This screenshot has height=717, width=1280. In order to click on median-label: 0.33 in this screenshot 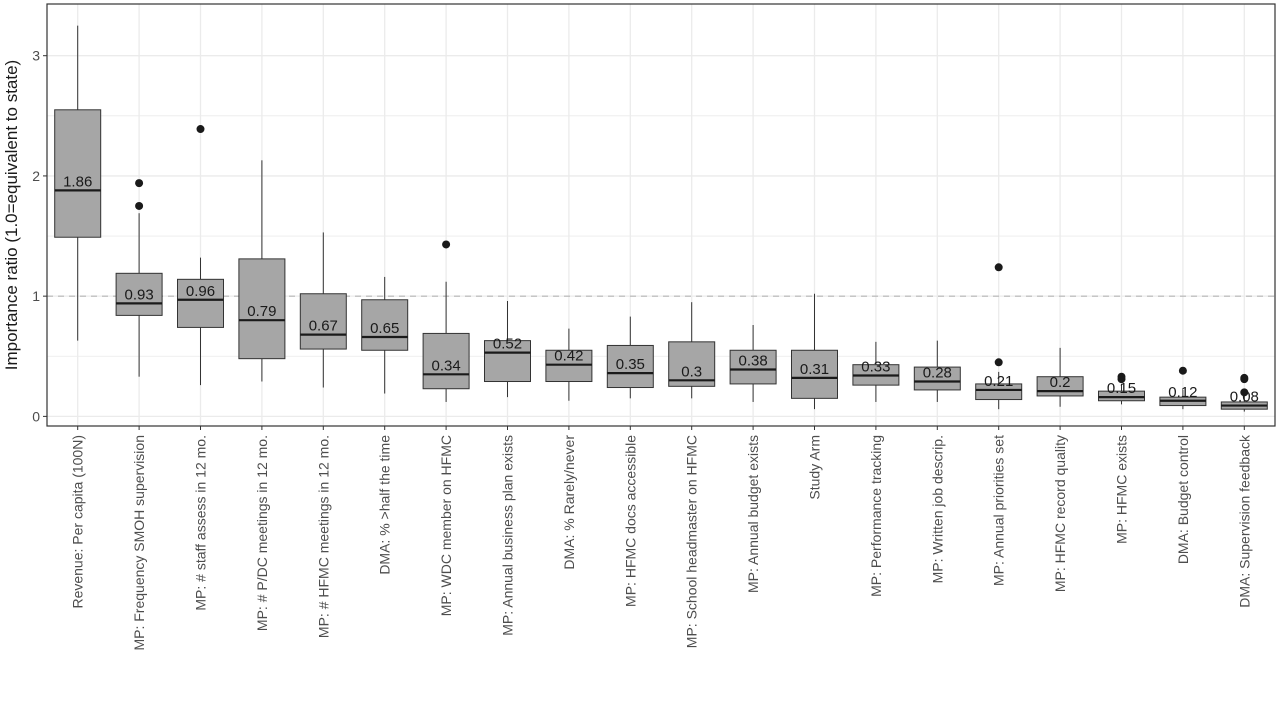, I will do `click(875, 367)`.